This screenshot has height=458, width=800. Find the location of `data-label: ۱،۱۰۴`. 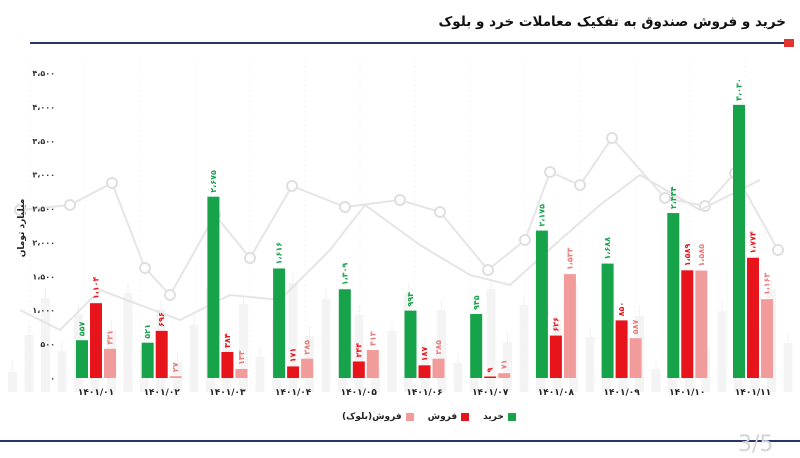

data-label: ۱،۱۰۴ is located at coordinates (96, 287).